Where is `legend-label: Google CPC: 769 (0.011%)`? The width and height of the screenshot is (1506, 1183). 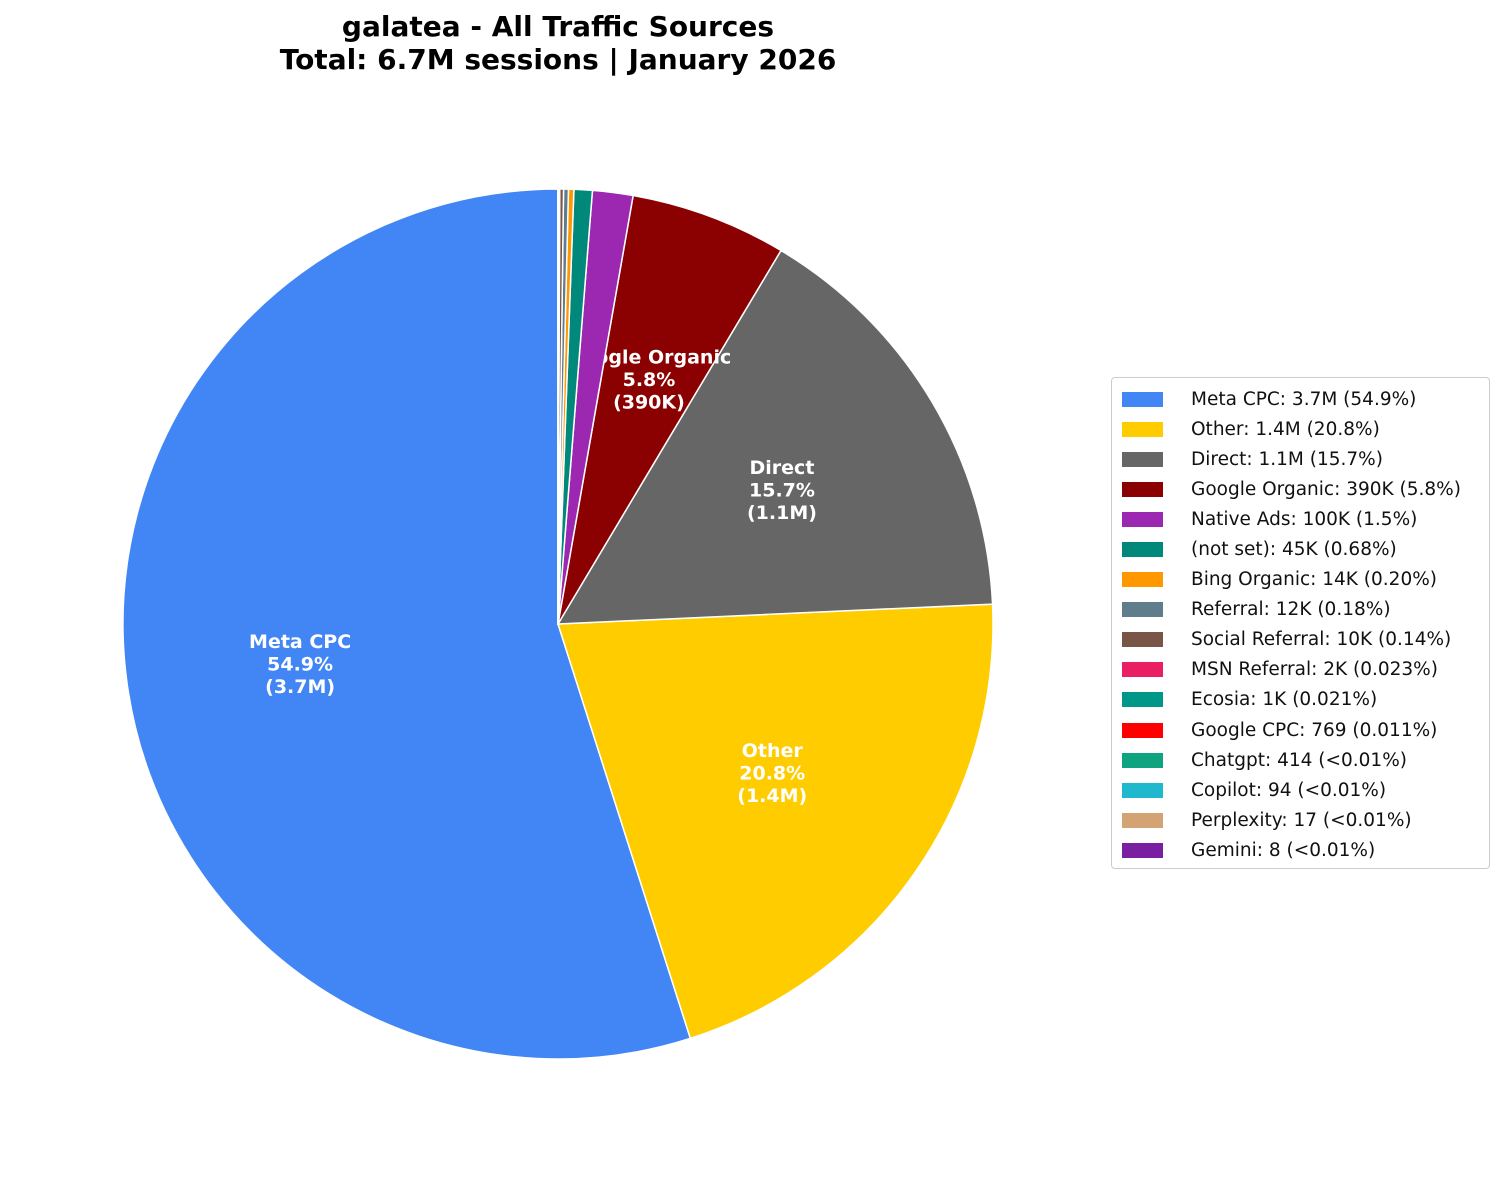 legend-label: Google CPC: 769 (0.011%) is located at coordinates (1314, 730).